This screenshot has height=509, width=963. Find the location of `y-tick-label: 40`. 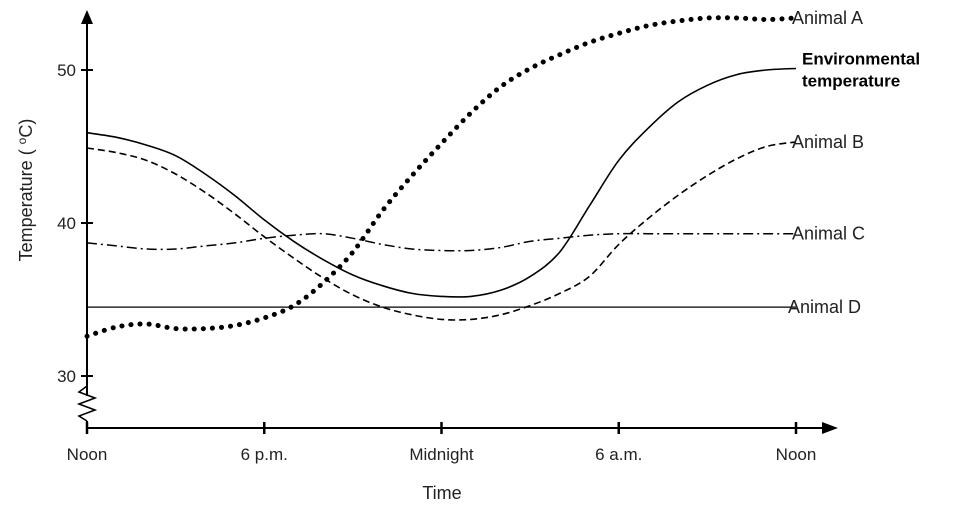

y-tick-label: 40 is located at coordinates (66, 223).